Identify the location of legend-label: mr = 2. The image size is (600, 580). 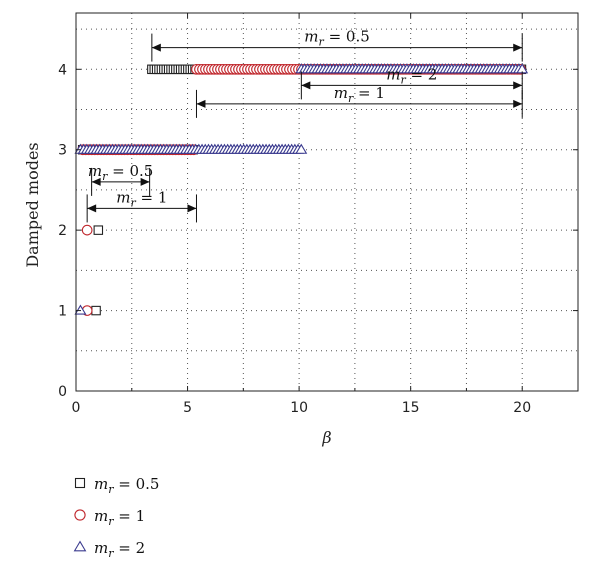
(119, 549).